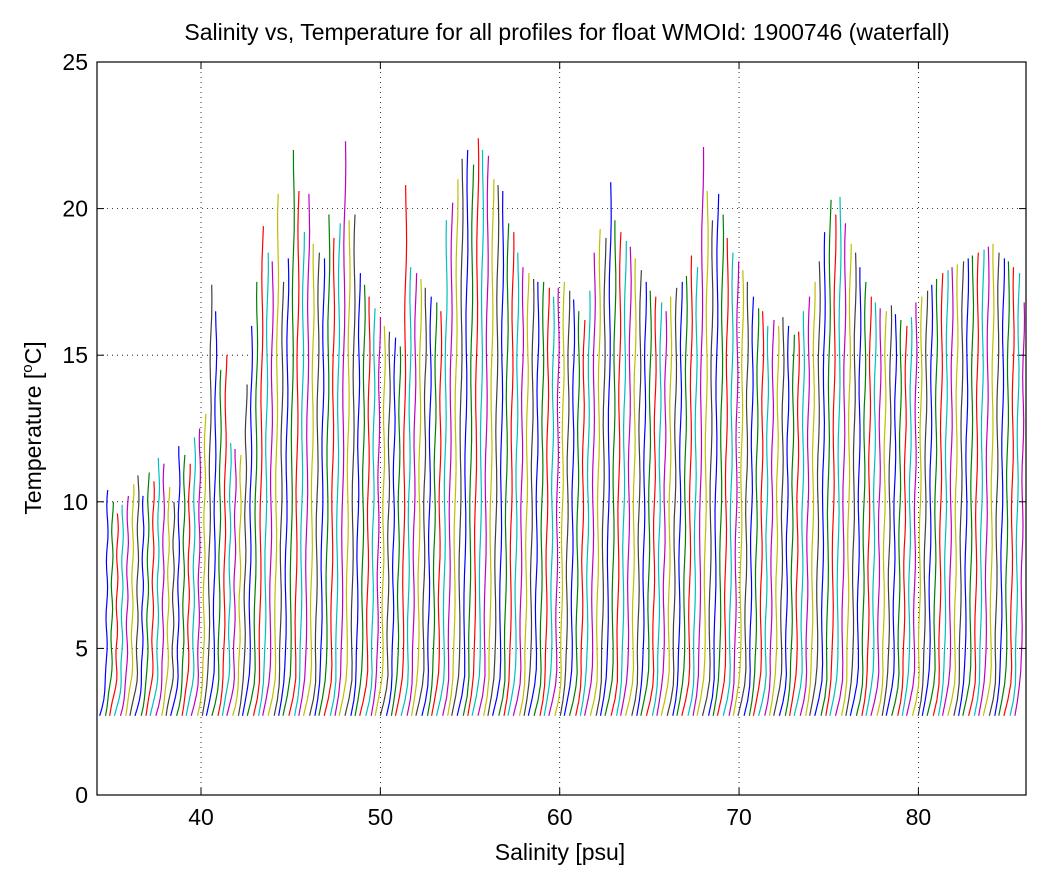  I want to click on x-tick-label: 50, so click(381, 817).